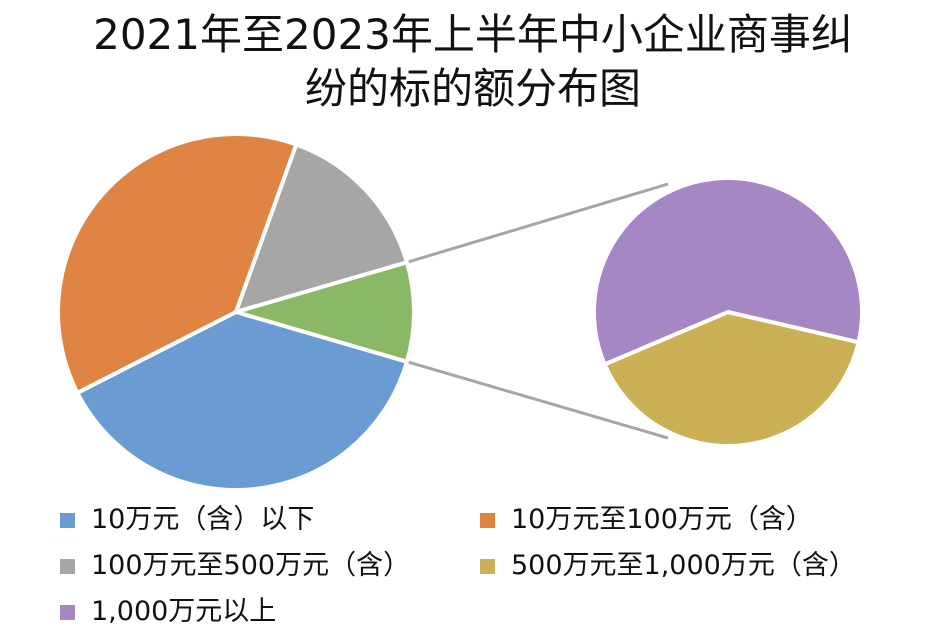 This screenshot has width=946, height=640. What do you see at coordinates (251, 565) in the screenshot?
I see `legend-label: 100万元至500万元（含）` at bounding box center [251, 565].